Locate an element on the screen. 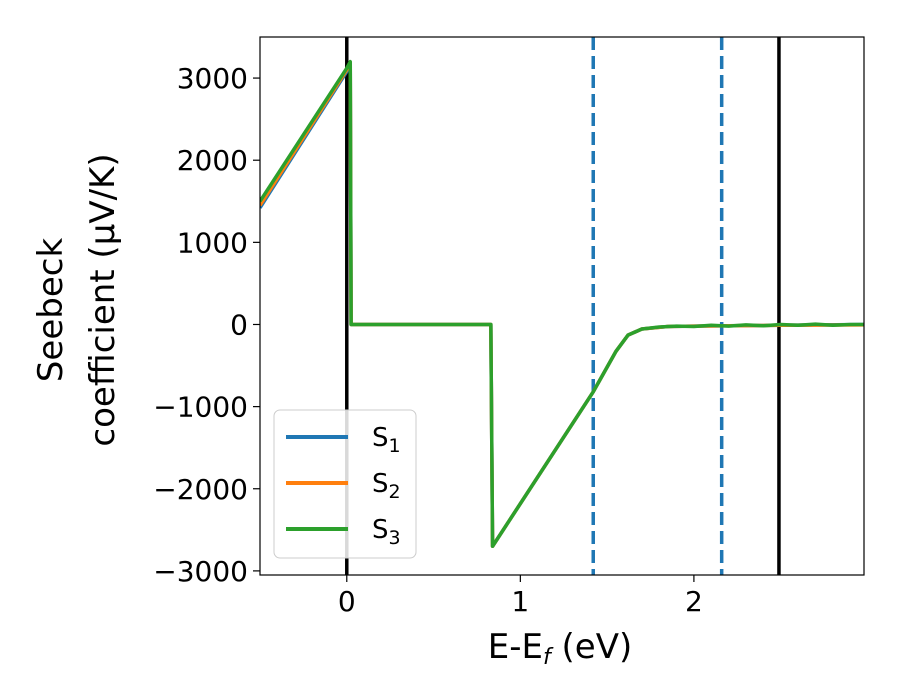 This screenshot has width=900, height=700. y-tick-label: −3000 is located at coordinates (200, 571).